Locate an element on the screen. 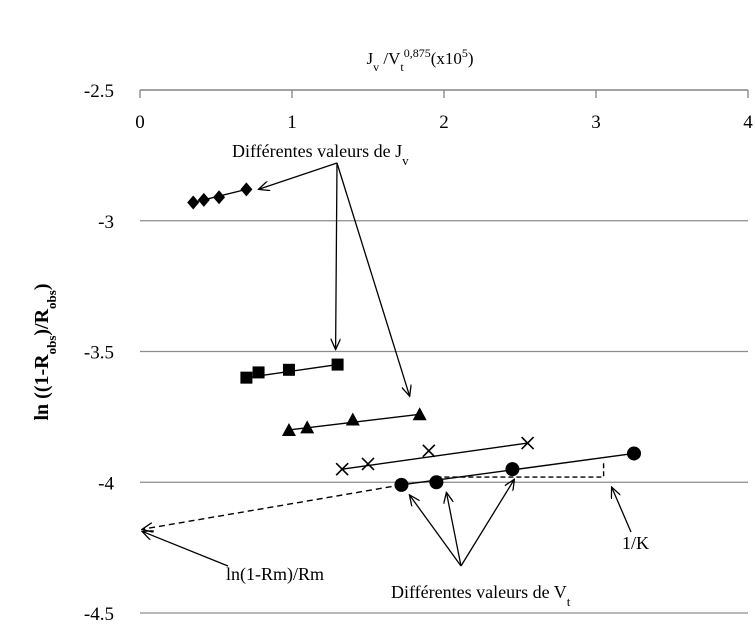 The height and width of the screenshot is (625, 755). intercept-arrow is located at coordinates (185, 549).